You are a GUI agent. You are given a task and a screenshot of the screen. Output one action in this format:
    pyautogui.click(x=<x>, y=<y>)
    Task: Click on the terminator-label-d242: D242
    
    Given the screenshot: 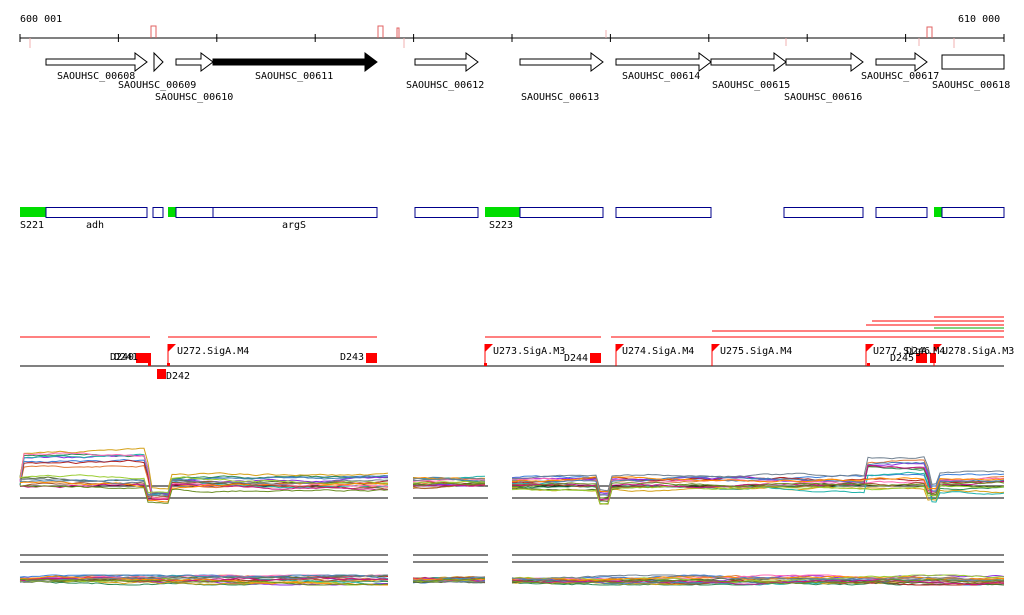 What is the action you would take?
    pyautogui.click(x=178, y=376)
    